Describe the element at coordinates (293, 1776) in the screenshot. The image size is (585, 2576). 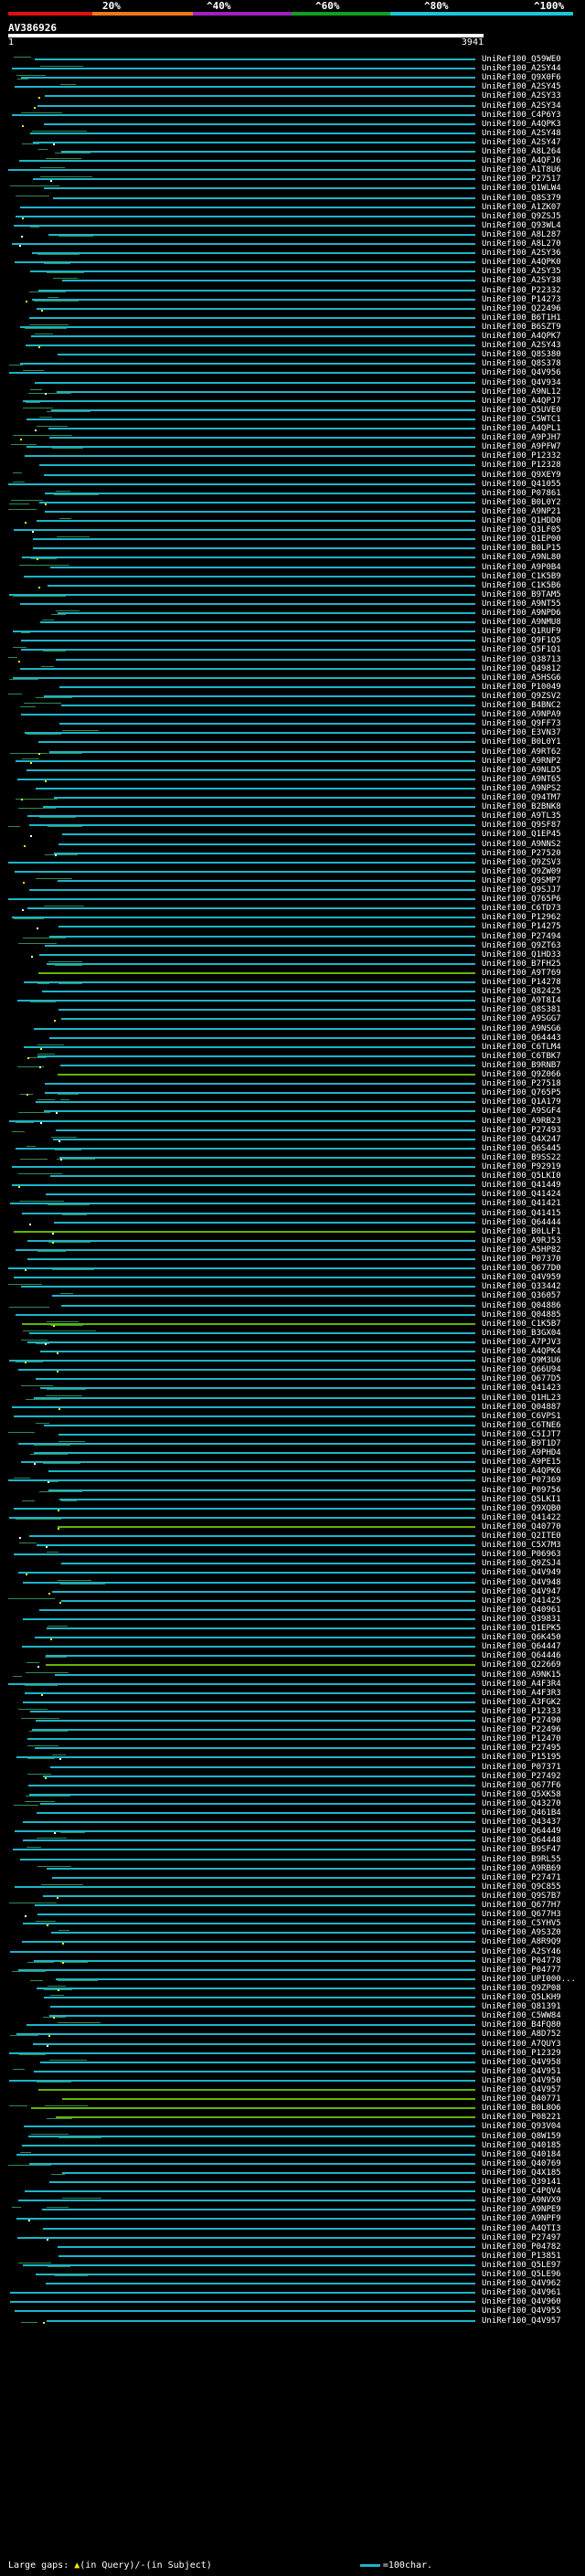
I see `hit-row: UniRef100_P27492` at that location.